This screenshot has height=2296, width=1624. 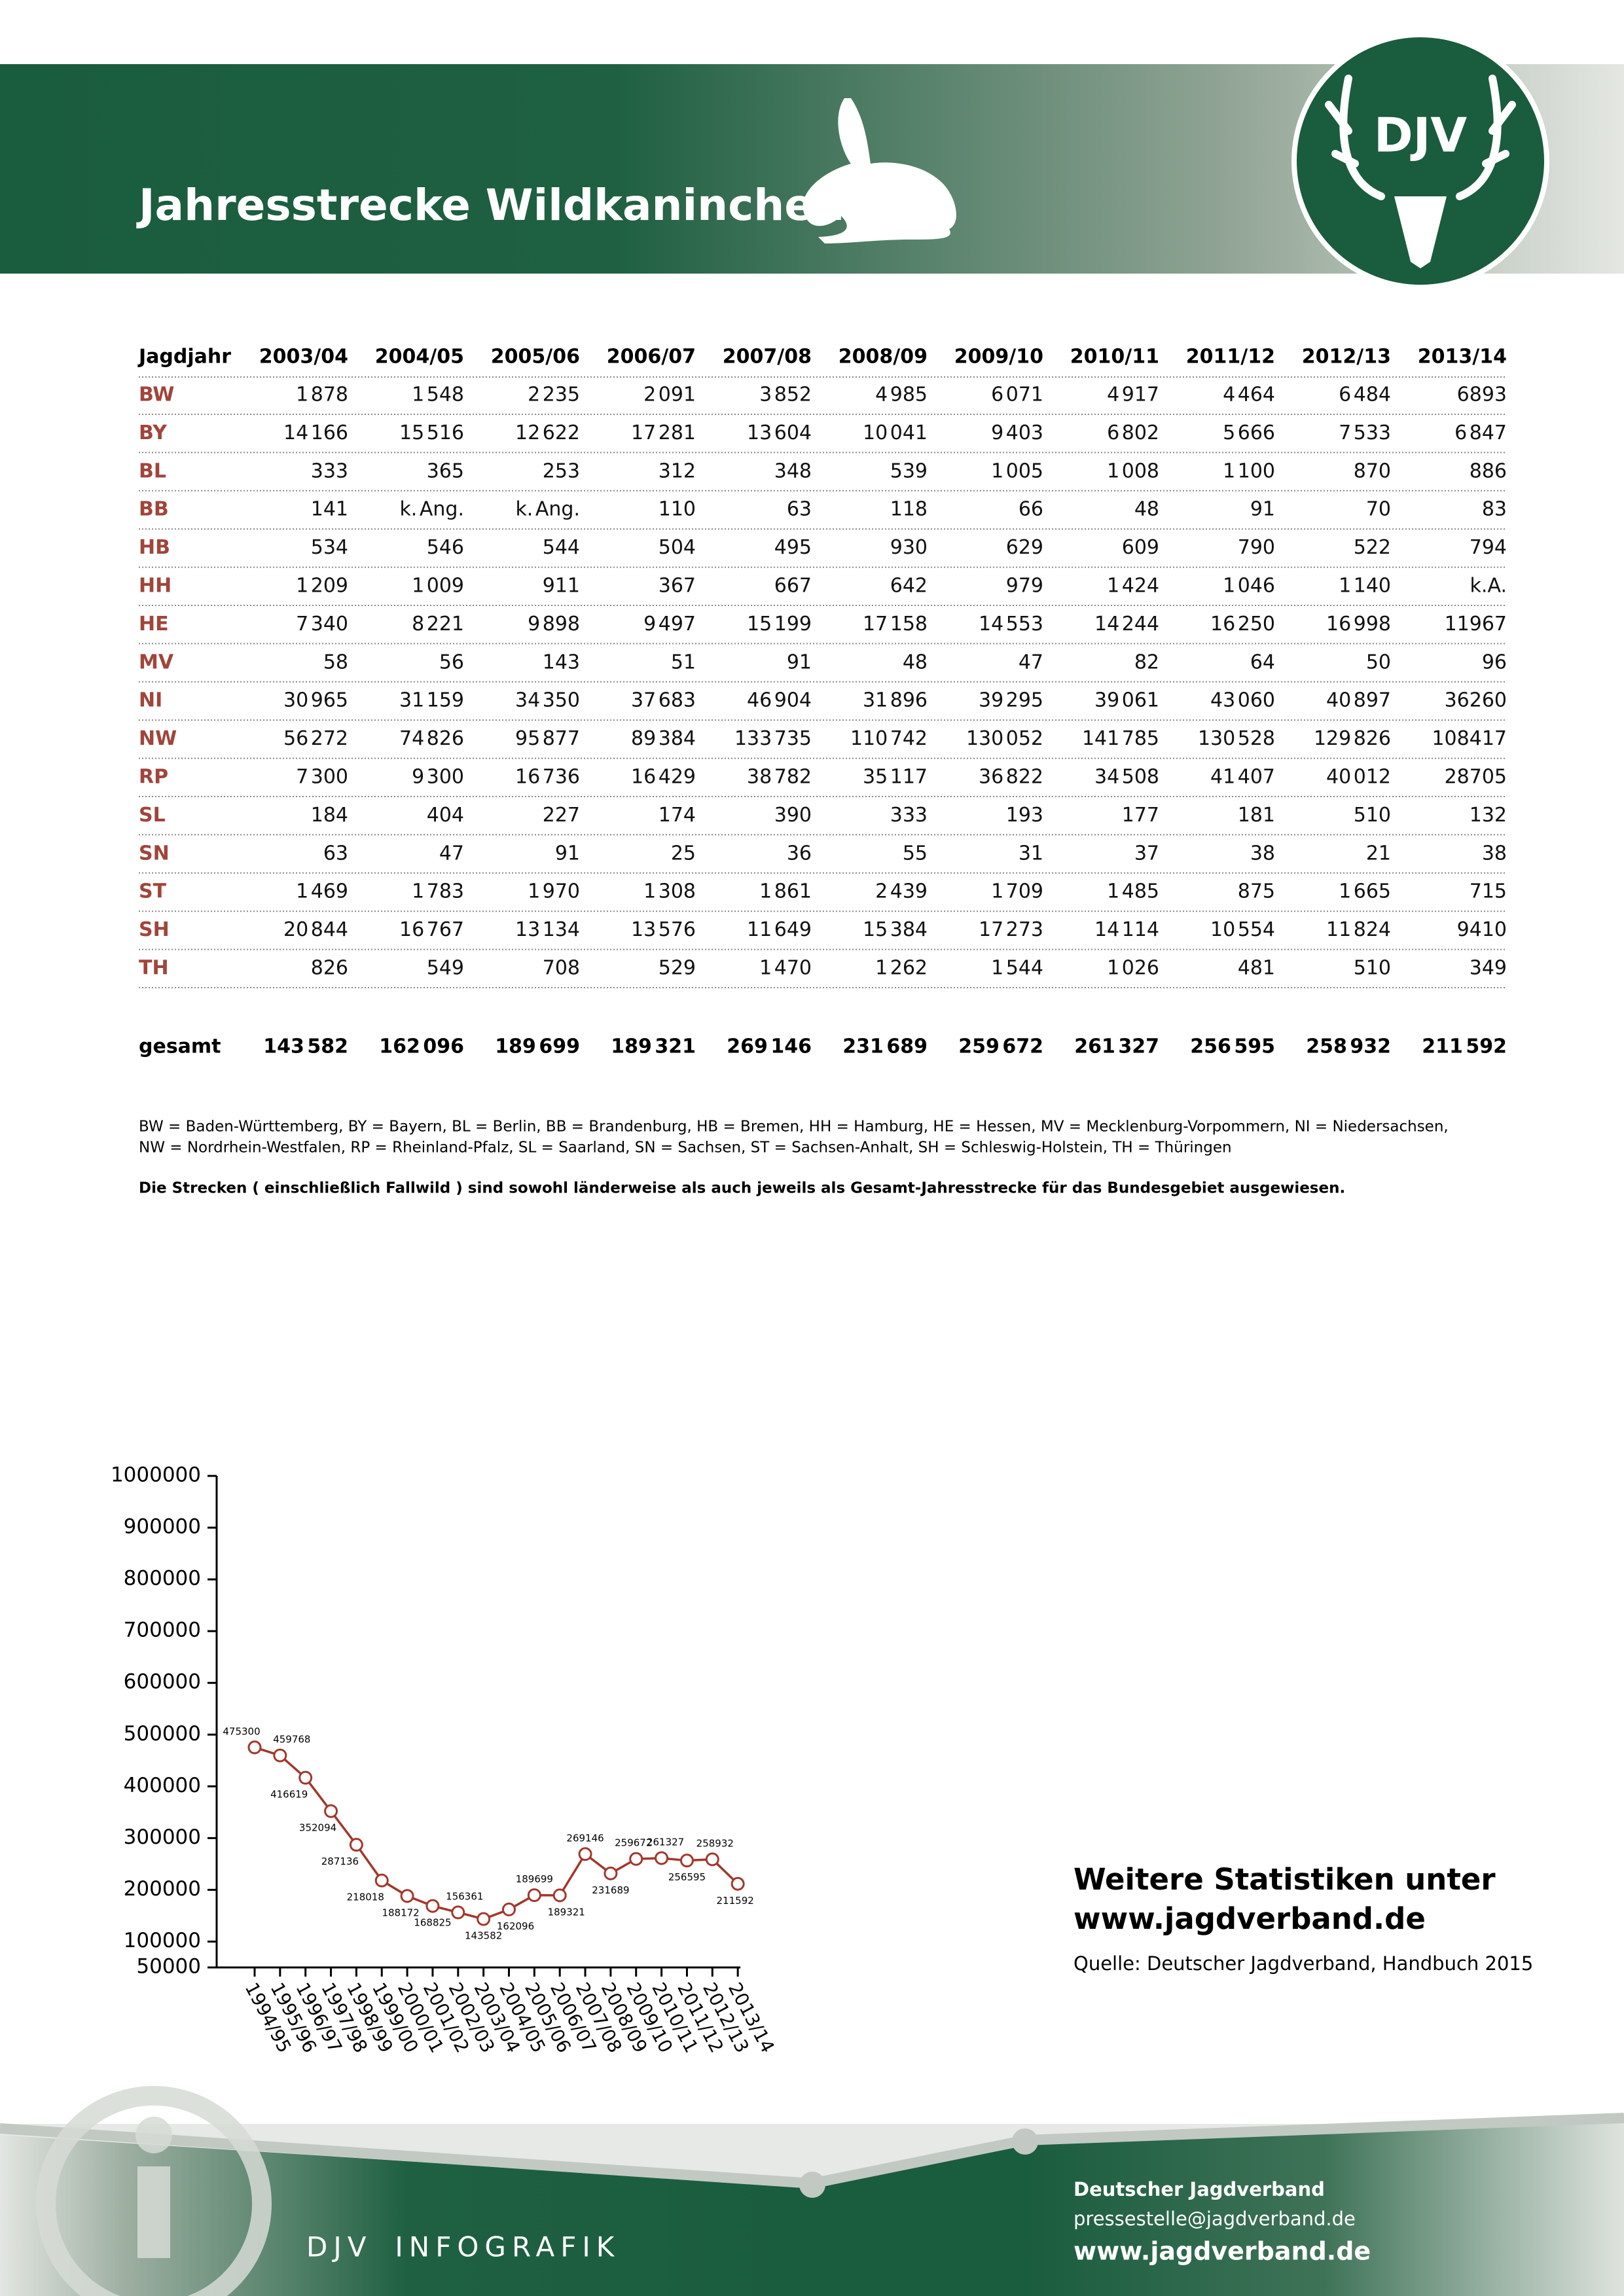 What do you see at coordinates (786, 395) in the screenshot?
I see `table-cell: 3 852` at bounding box center [786, 395].